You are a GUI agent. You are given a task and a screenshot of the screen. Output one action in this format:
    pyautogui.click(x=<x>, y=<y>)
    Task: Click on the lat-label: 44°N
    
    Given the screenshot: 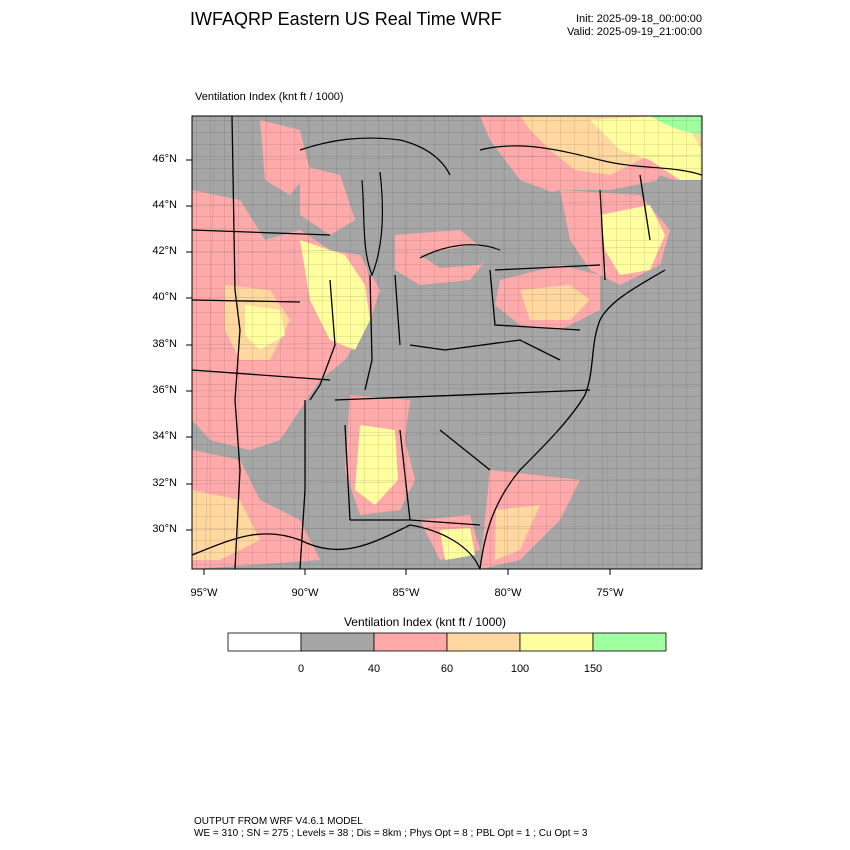 What is the action you would take?
    pyautogui.click(x=164, y=205)
    